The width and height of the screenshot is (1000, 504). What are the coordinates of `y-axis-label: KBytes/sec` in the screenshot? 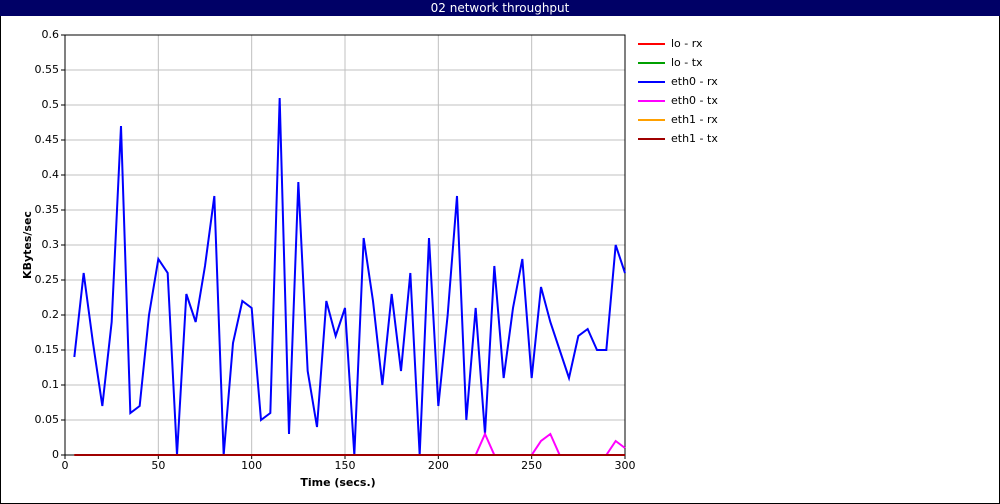 It's located at (27, 245).